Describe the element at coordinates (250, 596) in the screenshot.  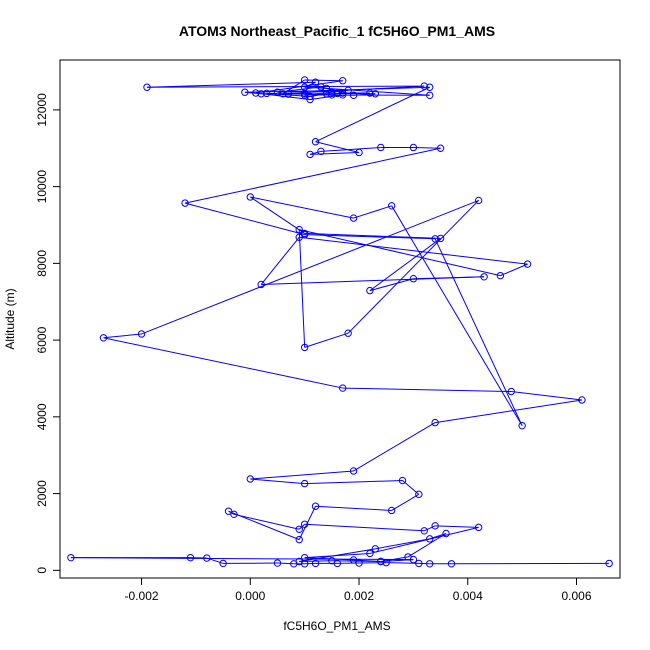
I see `x-tick-label: 0.000` at that location.